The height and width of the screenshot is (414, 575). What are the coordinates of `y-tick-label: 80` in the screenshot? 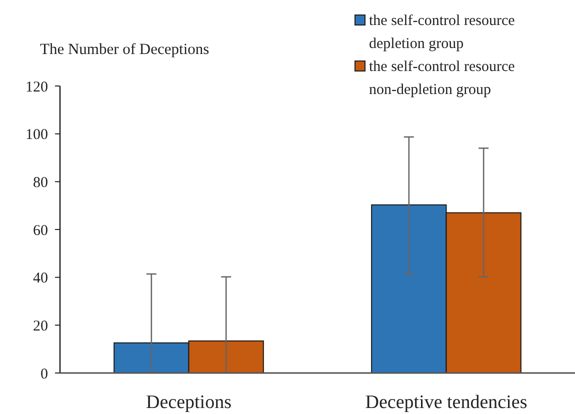 It's located at (40, 182).